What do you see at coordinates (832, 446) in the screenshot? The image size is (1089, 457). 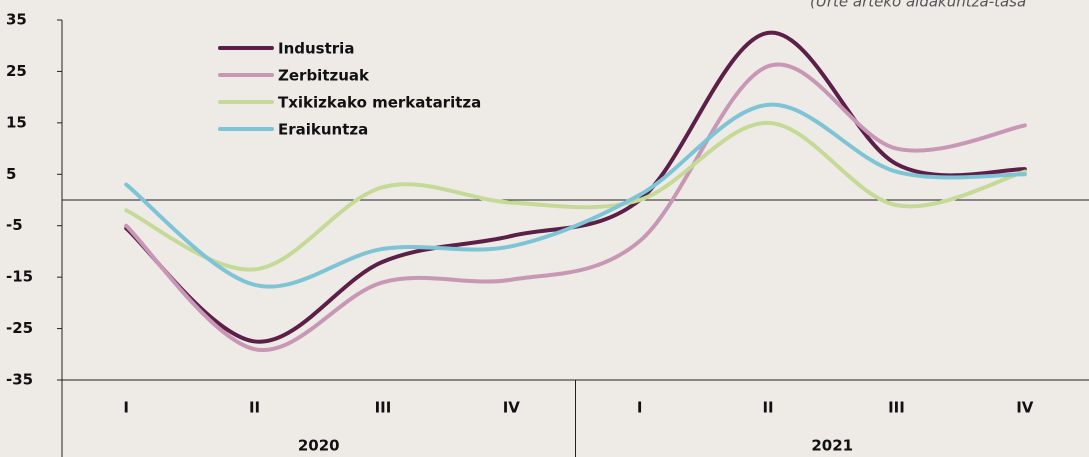 I see `group-label: 2021` at bounding box center [832, 446].